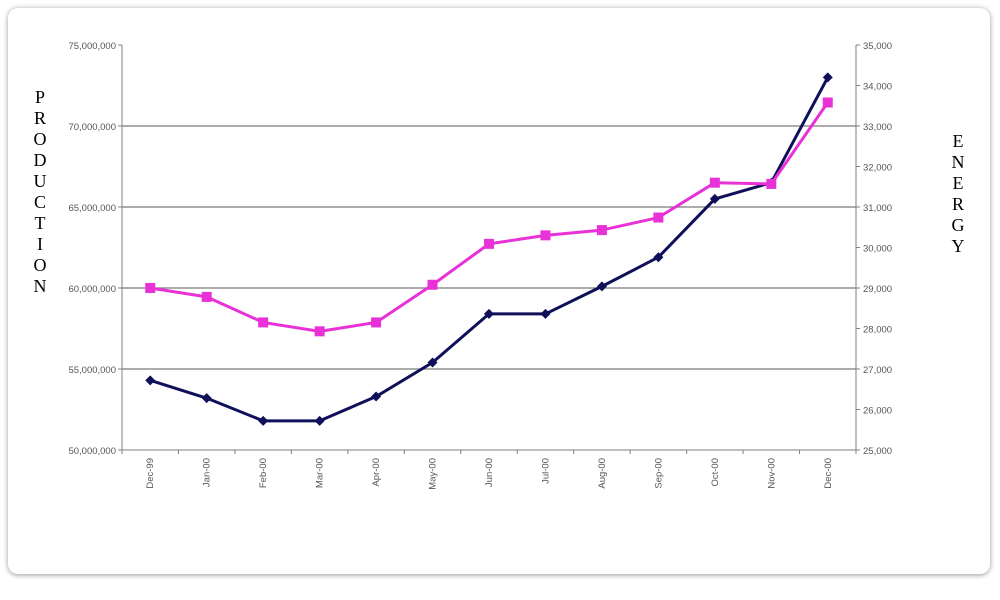 The image size is (1000, 600). Describe the element at coordinates (828, 473) in the screenshot. I see `x-tick-label: Dec-00` at that location.